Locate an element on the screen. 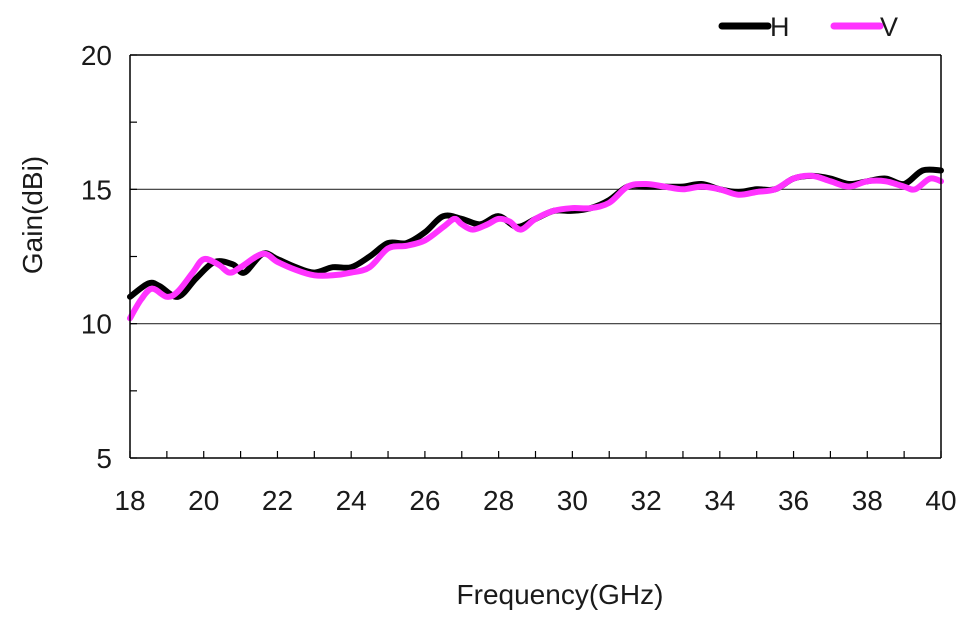  y-tick-label: 20 is located at coordinates (96, 55).